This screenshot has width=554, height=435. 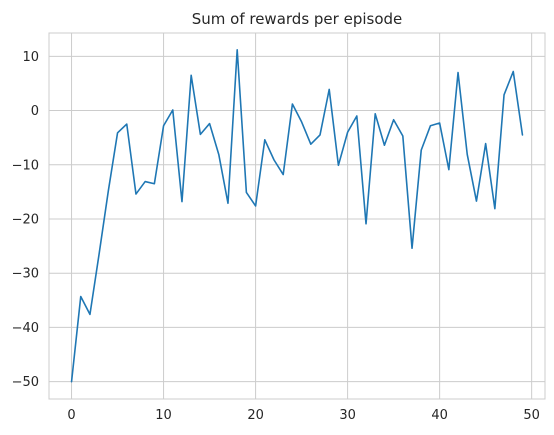 I want to click on chart-title: Sum of rewards per episode, so click(x=297, y=19).